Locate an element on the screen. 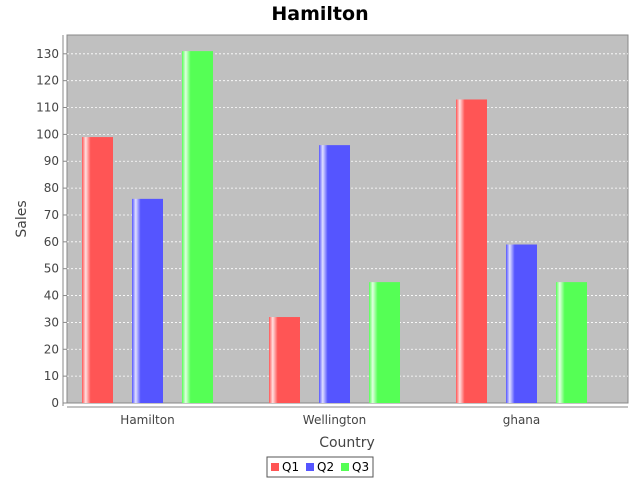 The height and width of the screenshot is (480, 640). y-tick-label: 50 is located at coordinates (51, 269).